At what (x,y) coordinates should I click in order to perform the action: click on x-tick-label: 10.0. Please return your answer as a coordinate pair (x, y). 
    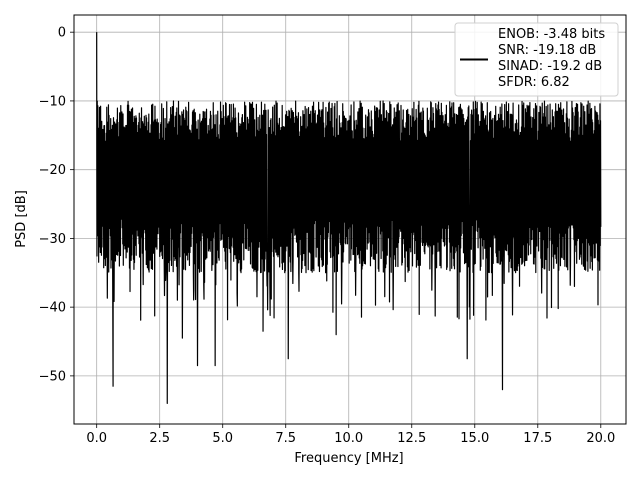
    Looking at the image, I should click on (348, 438).